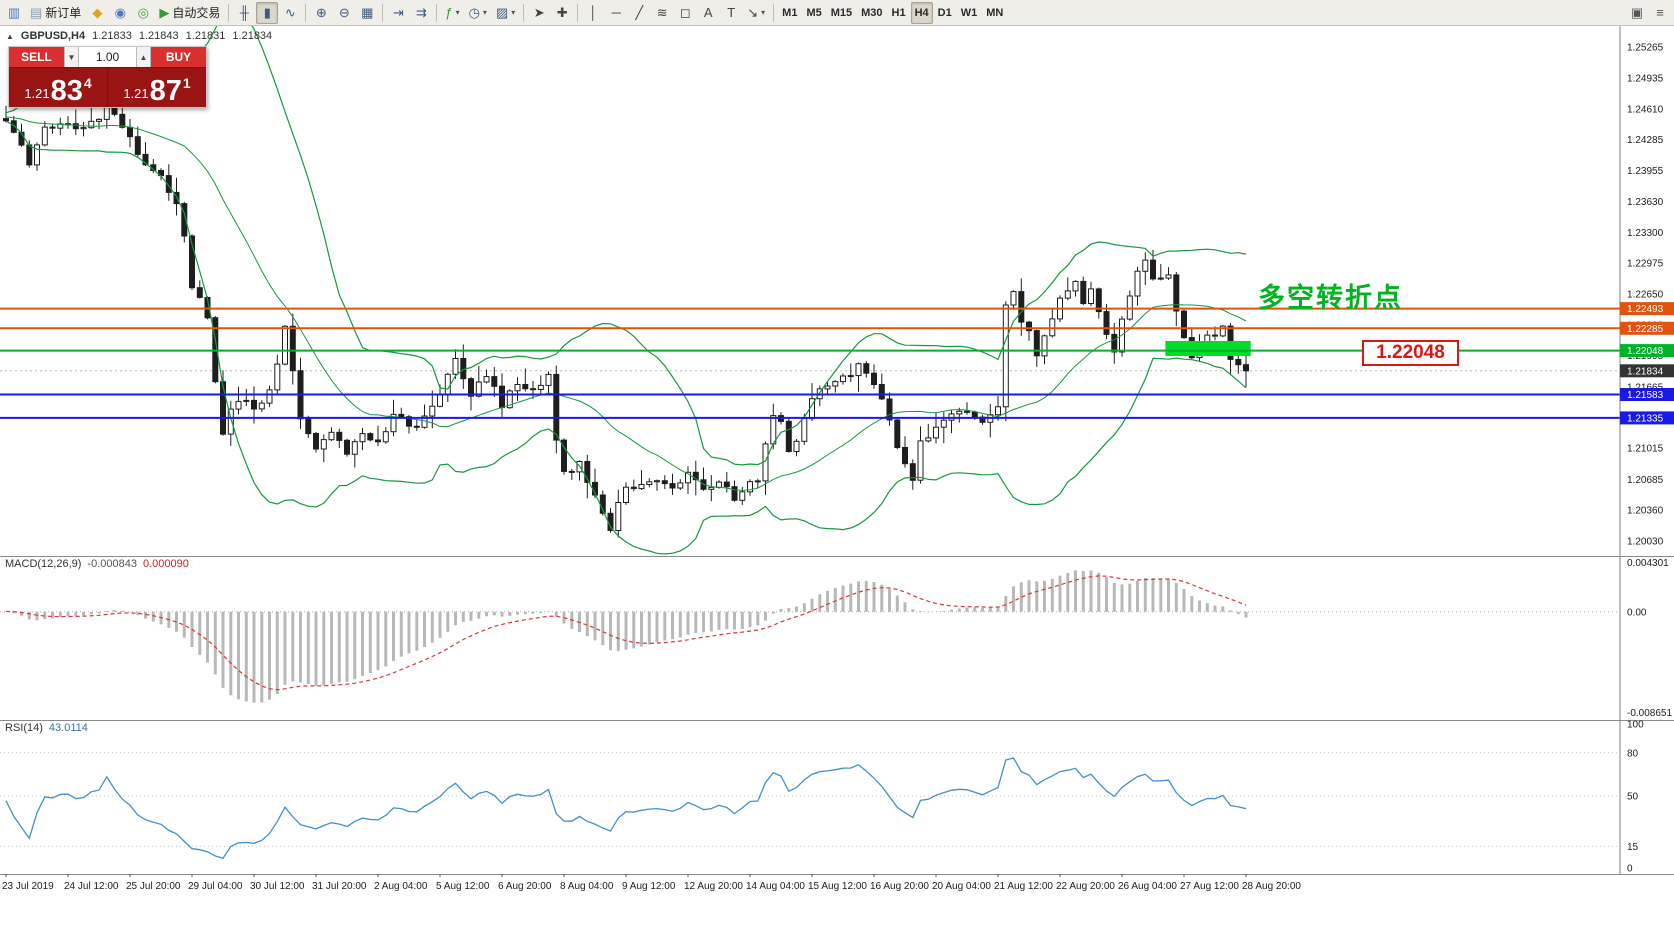  I want to click on chinese-annotation-text: 多空转折点, so click(1330, 298).